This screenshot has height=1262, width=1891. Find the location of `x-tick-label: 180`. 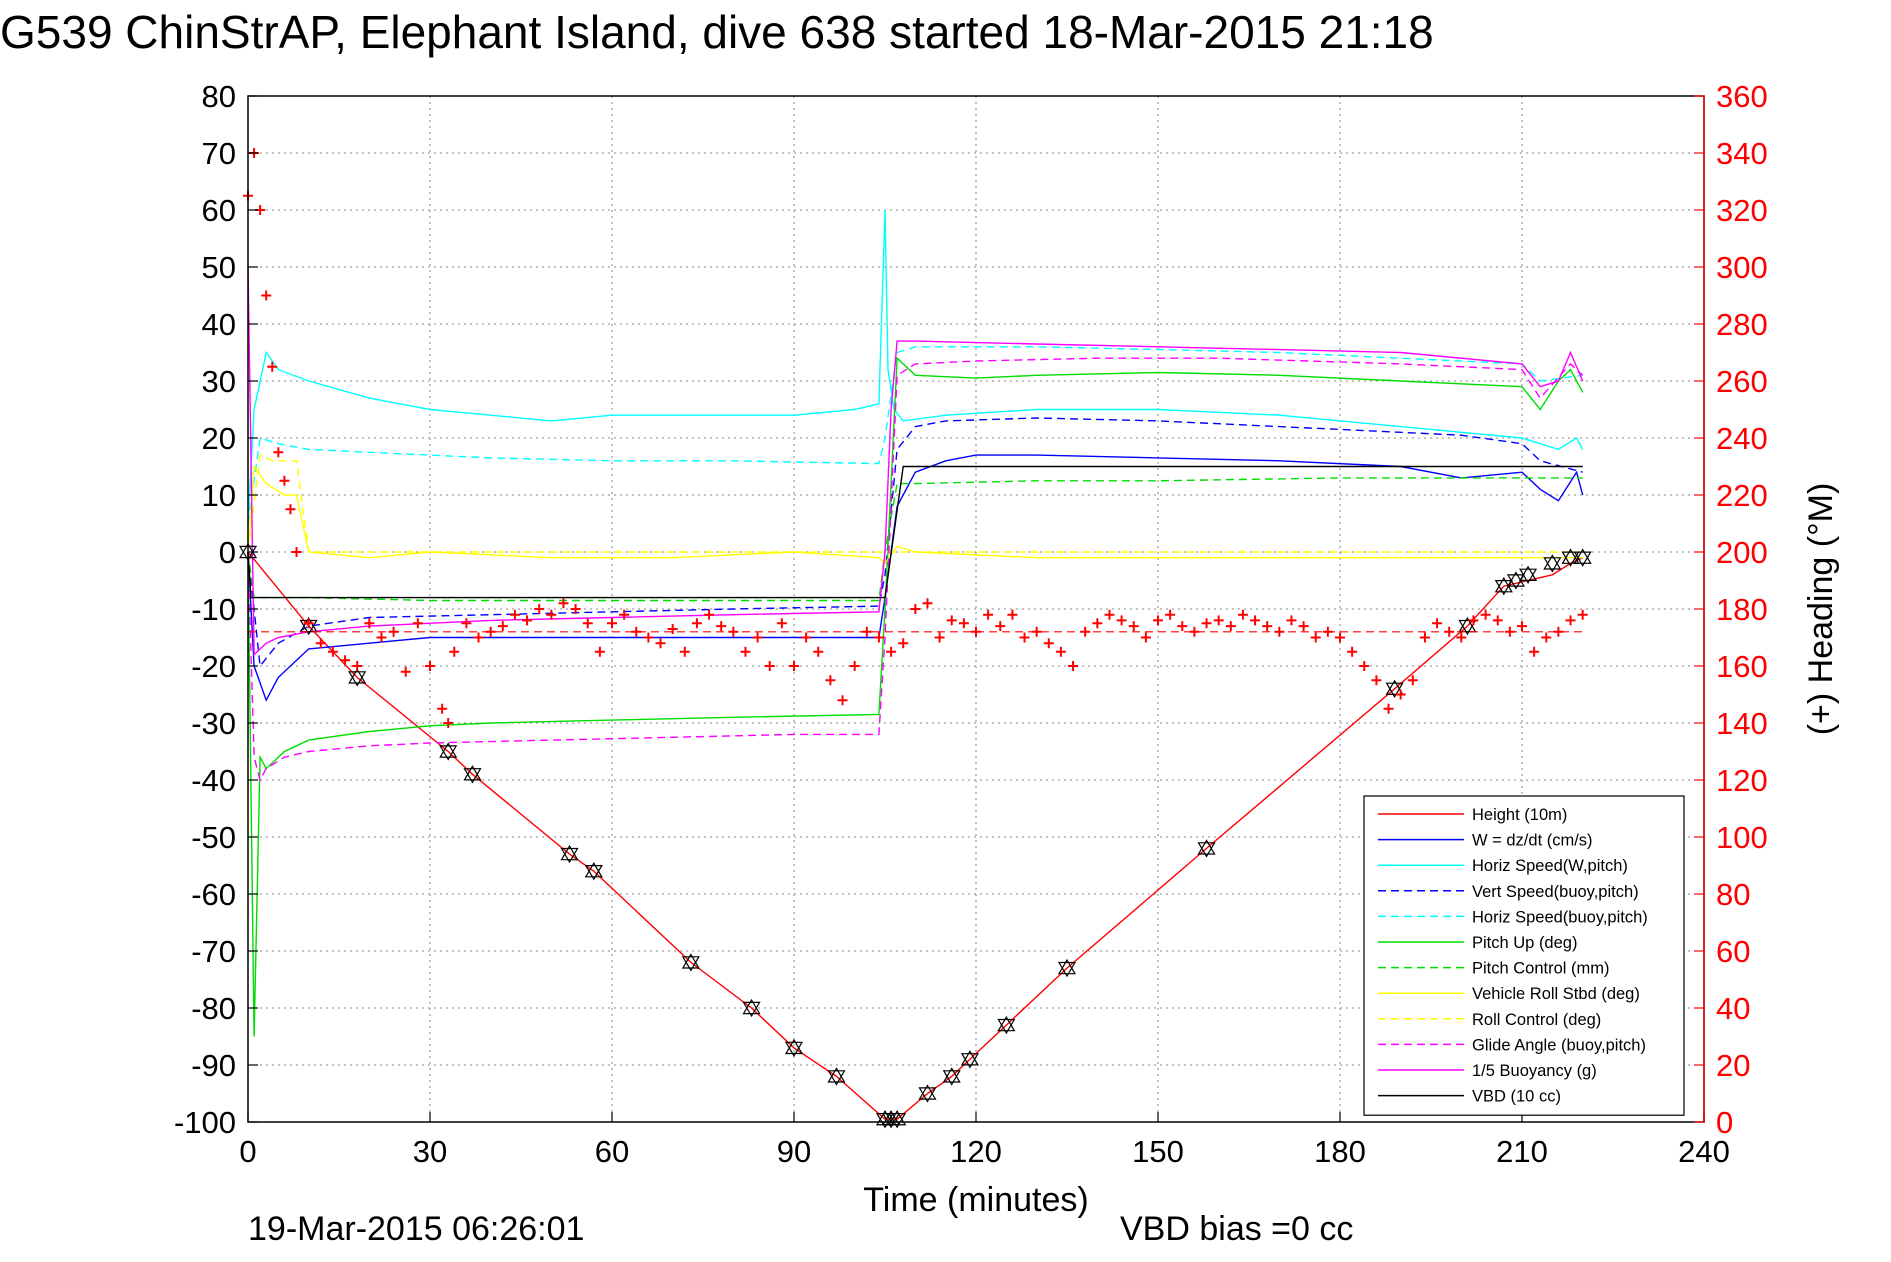

x-tick-label: 180 is located at coordinates (1340, 1151).